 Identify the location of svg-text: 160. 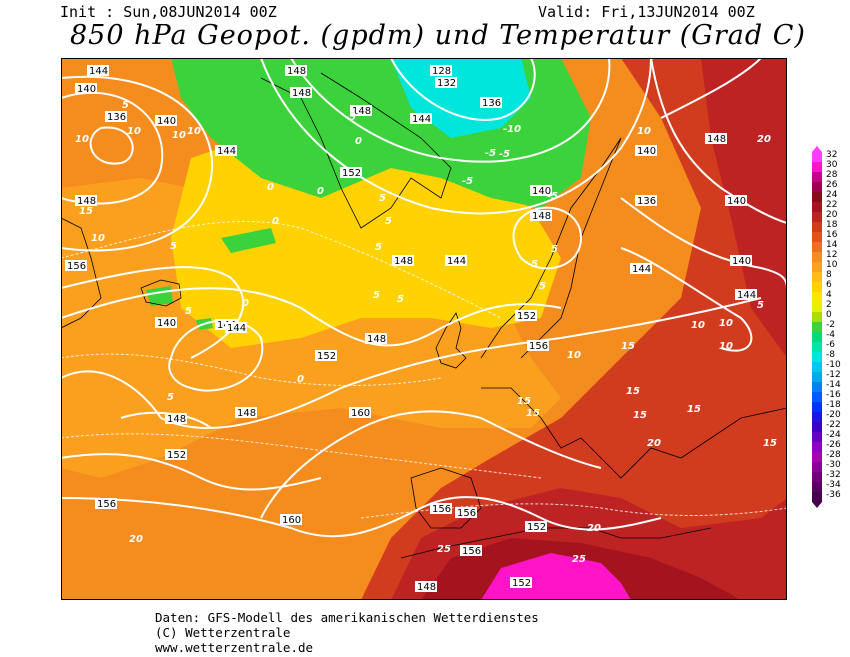
(291, 520).